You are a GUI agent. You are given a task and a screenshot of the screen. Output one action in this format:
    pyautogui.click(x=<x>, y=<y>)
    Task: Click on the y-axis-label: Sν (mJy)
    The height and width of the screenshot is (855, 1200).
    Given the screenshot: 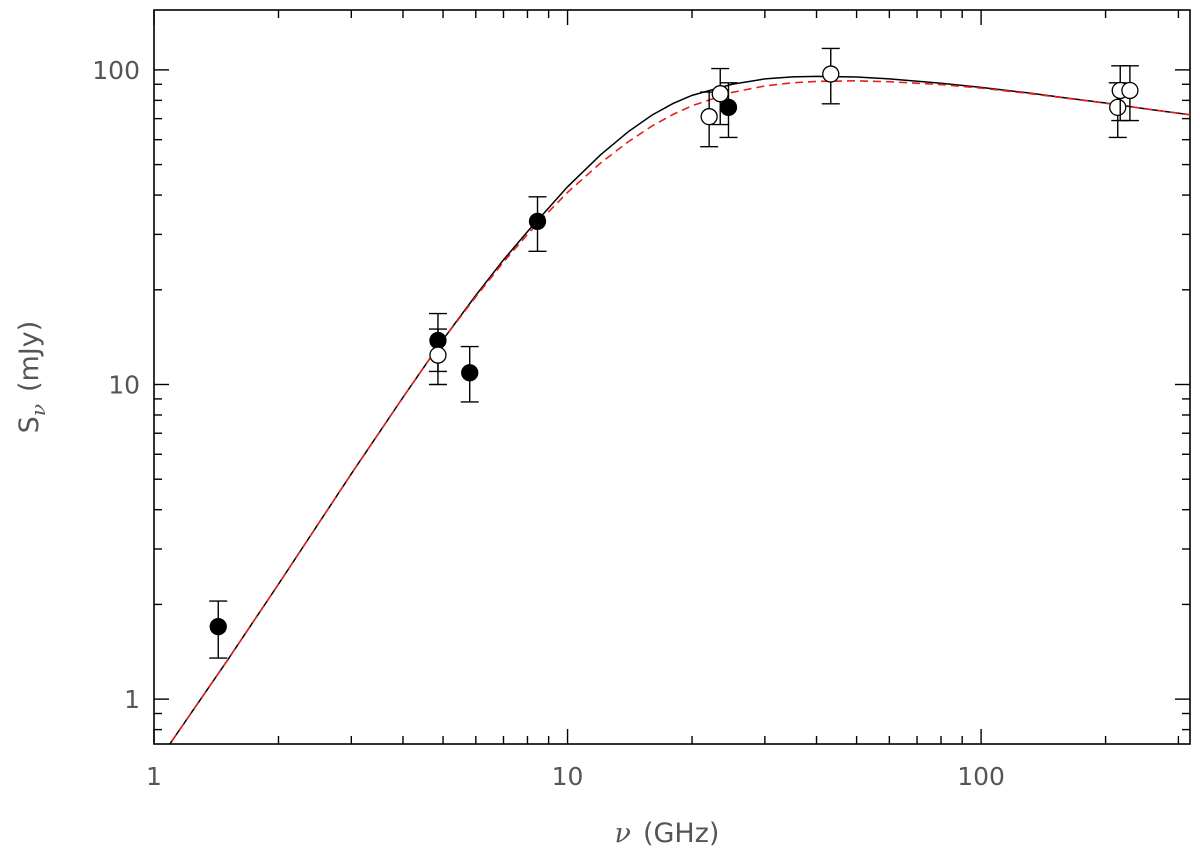 What is the action you would take?
    pyautogui.click(x=32, y=377)
    